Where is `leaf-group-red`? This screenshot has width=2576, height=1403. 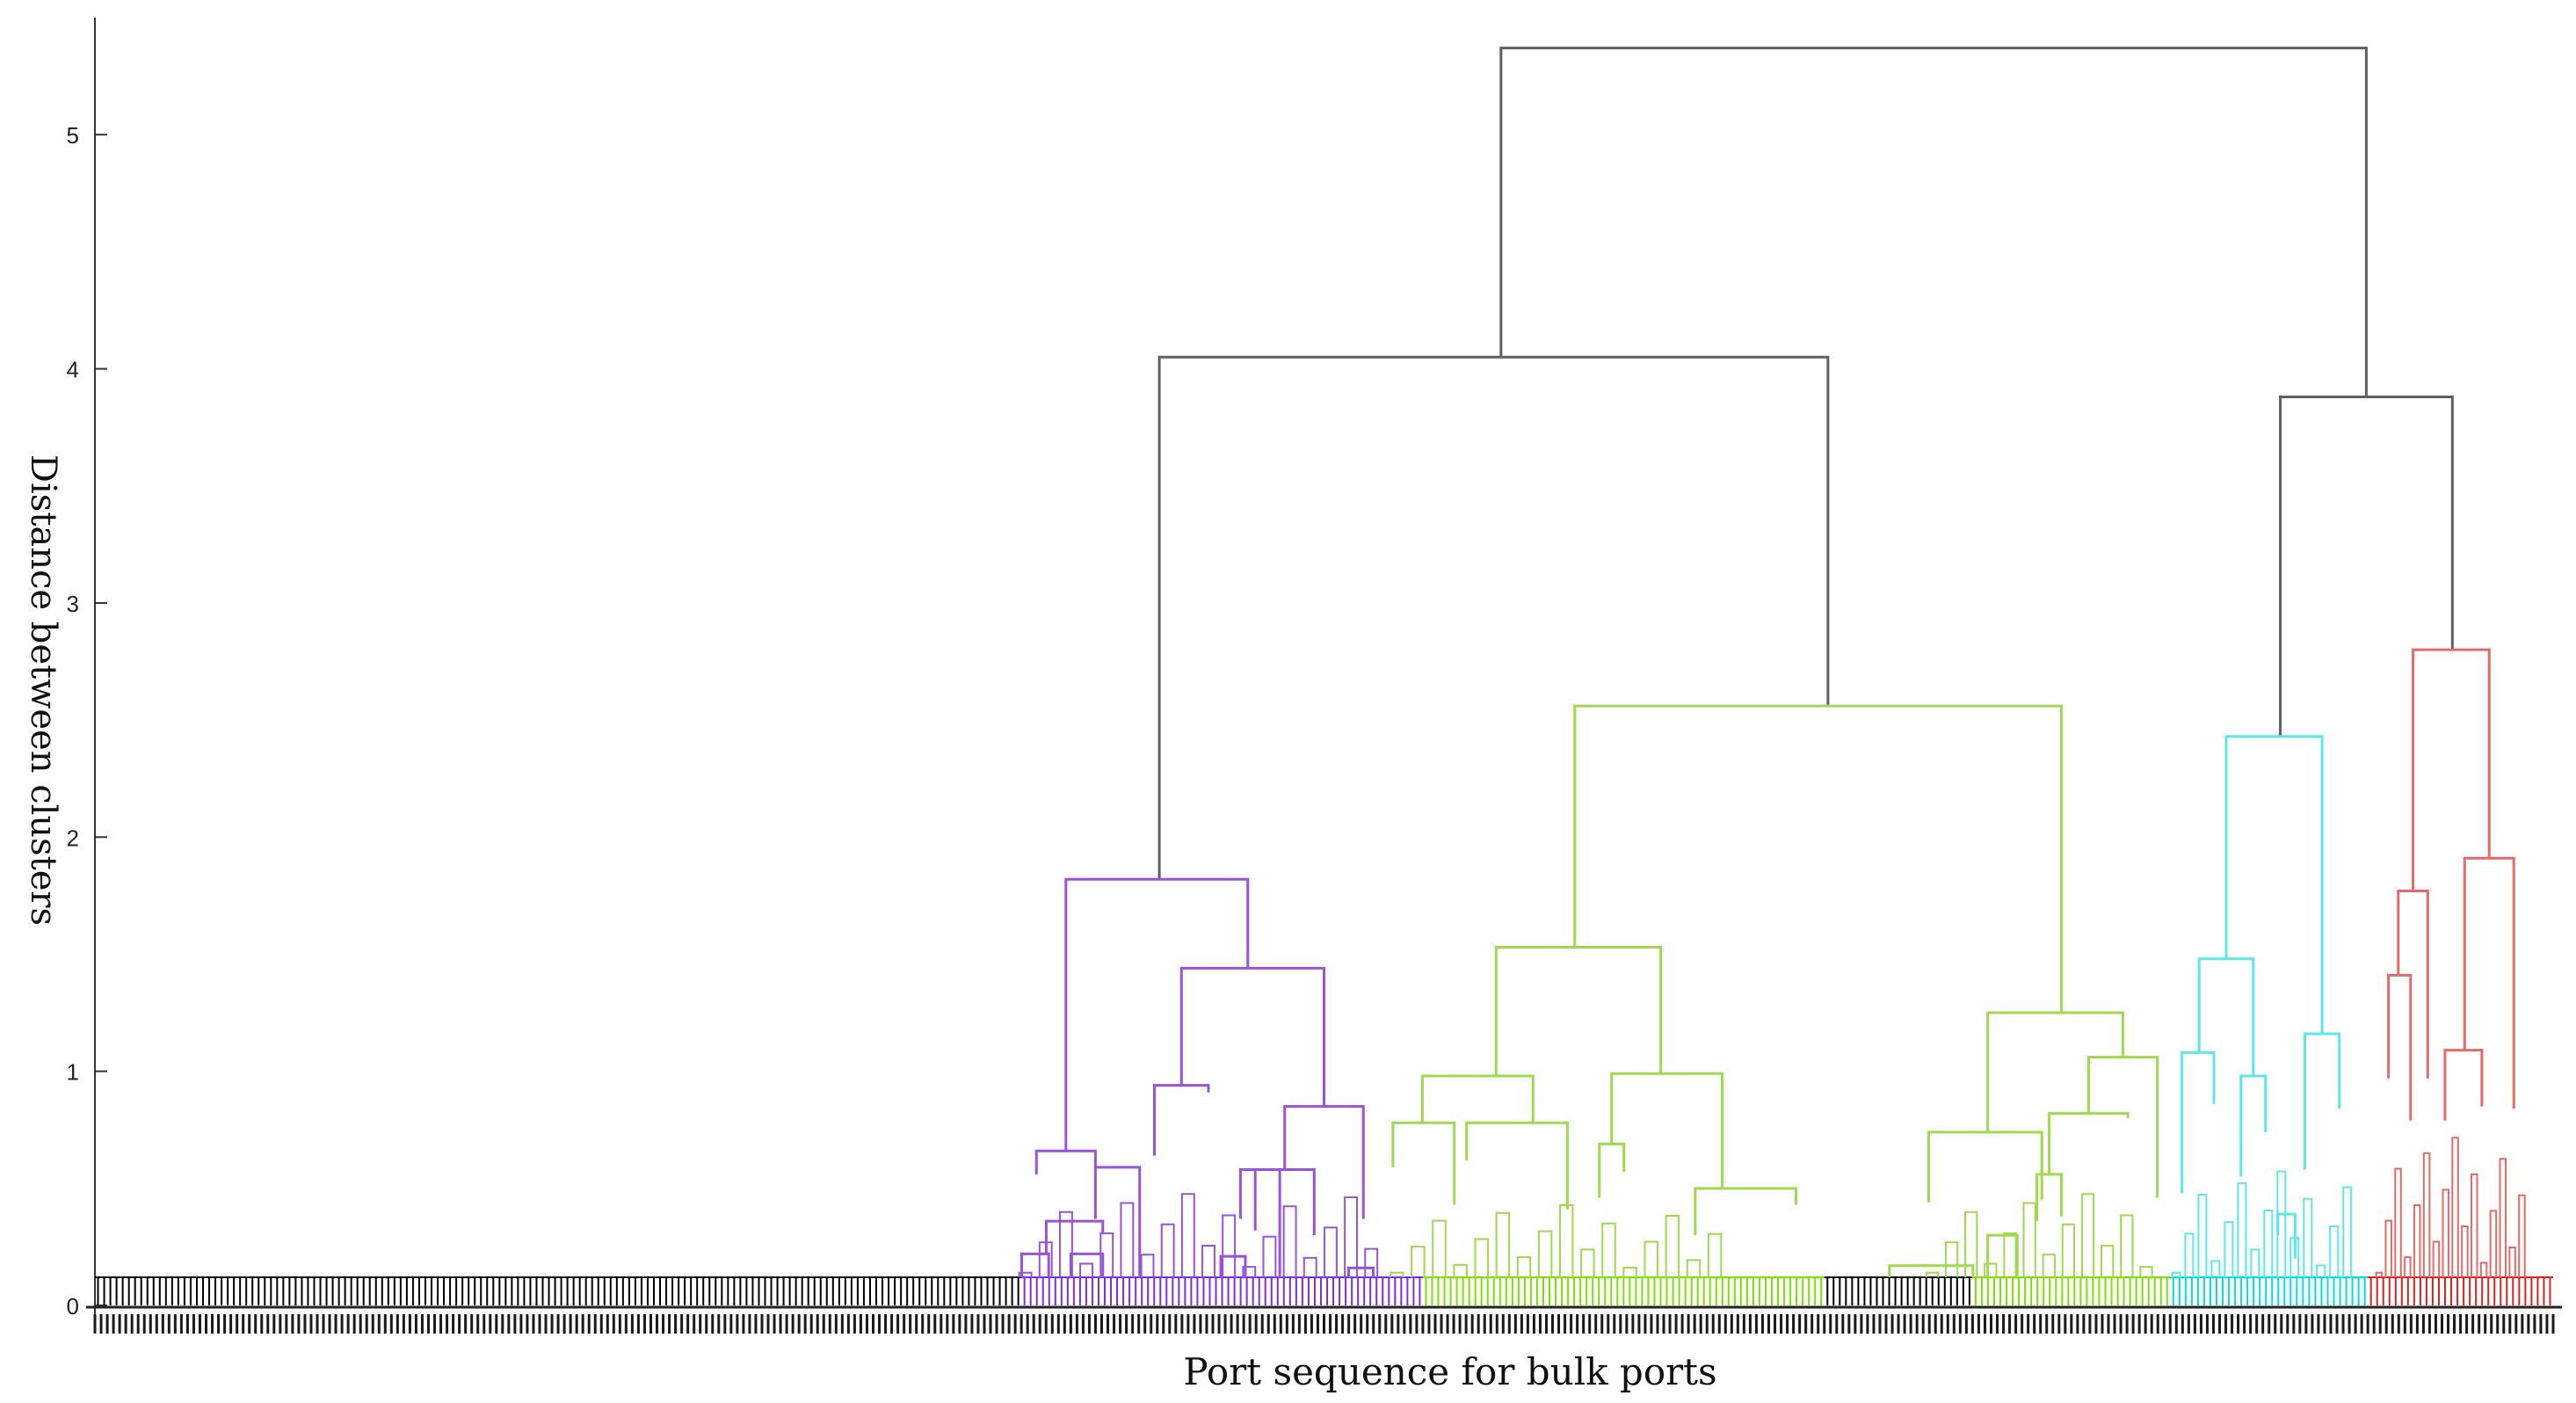 leaf-group-red is located at coordinates (2460, 1290).